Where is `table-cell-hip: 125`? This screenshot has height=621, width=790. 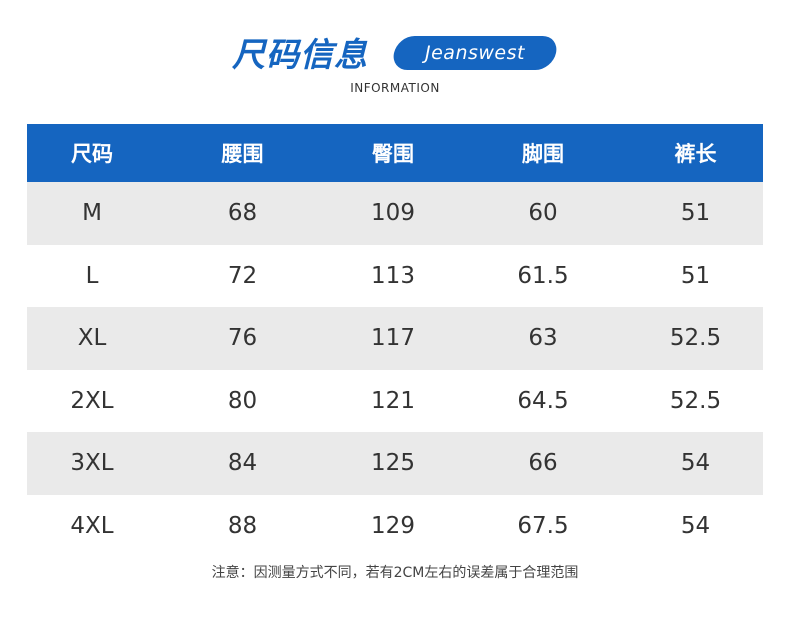
table-cell-hip: 125 is located at coordinates (393, 463).